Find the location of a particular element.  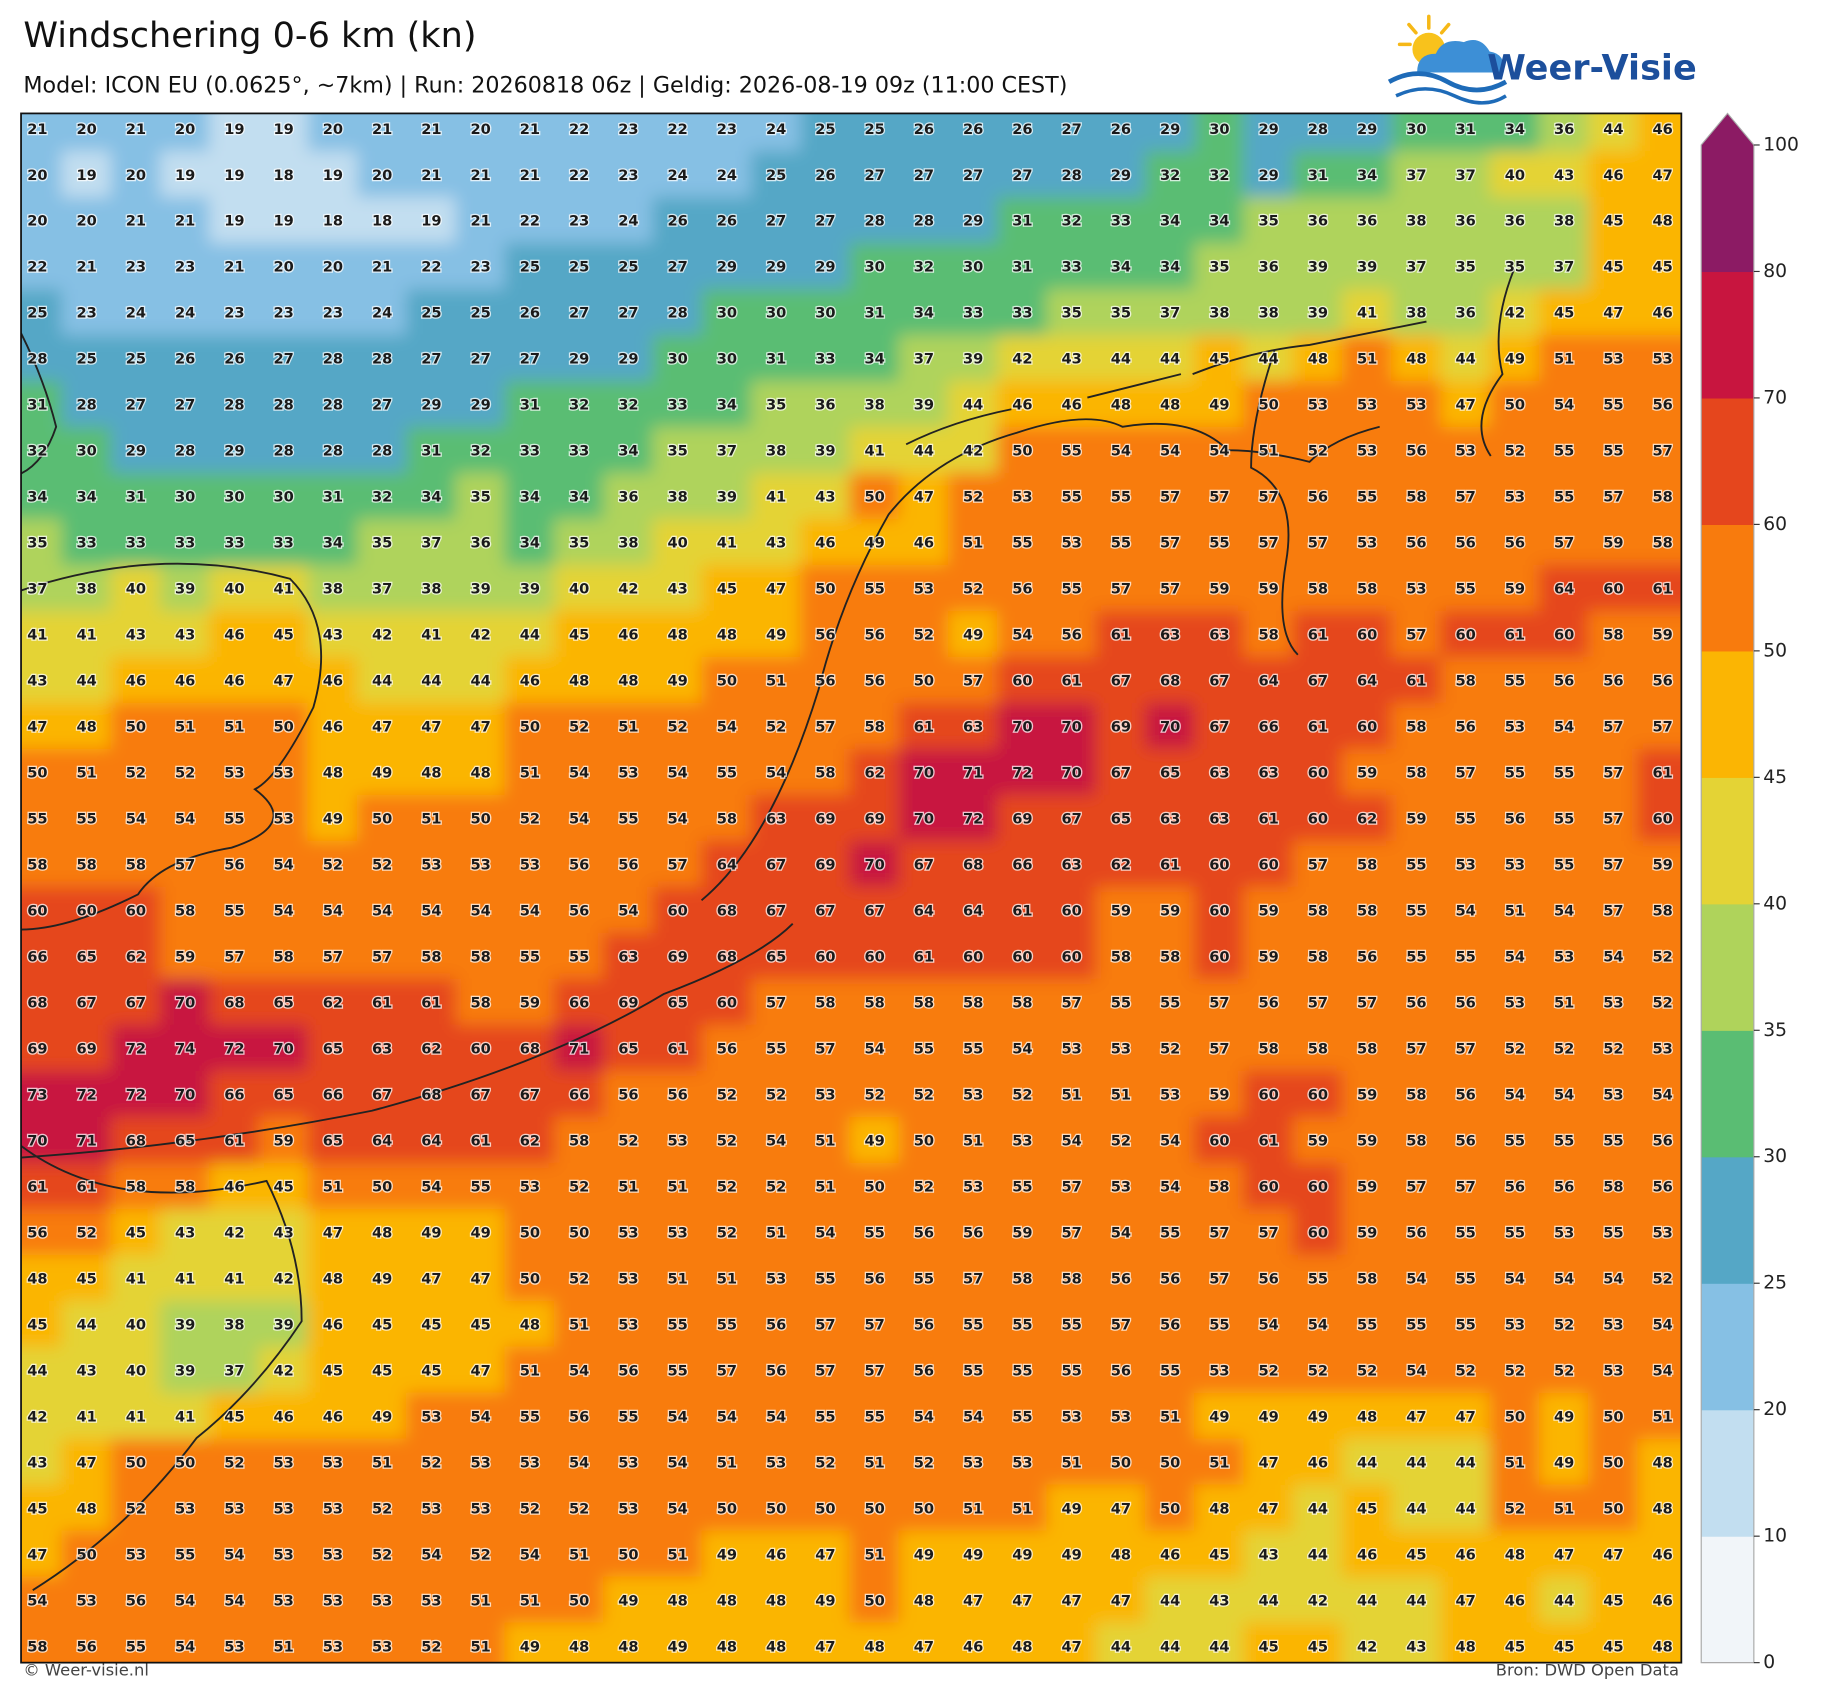

field-value: 31 is located at coordinates (333, 497).